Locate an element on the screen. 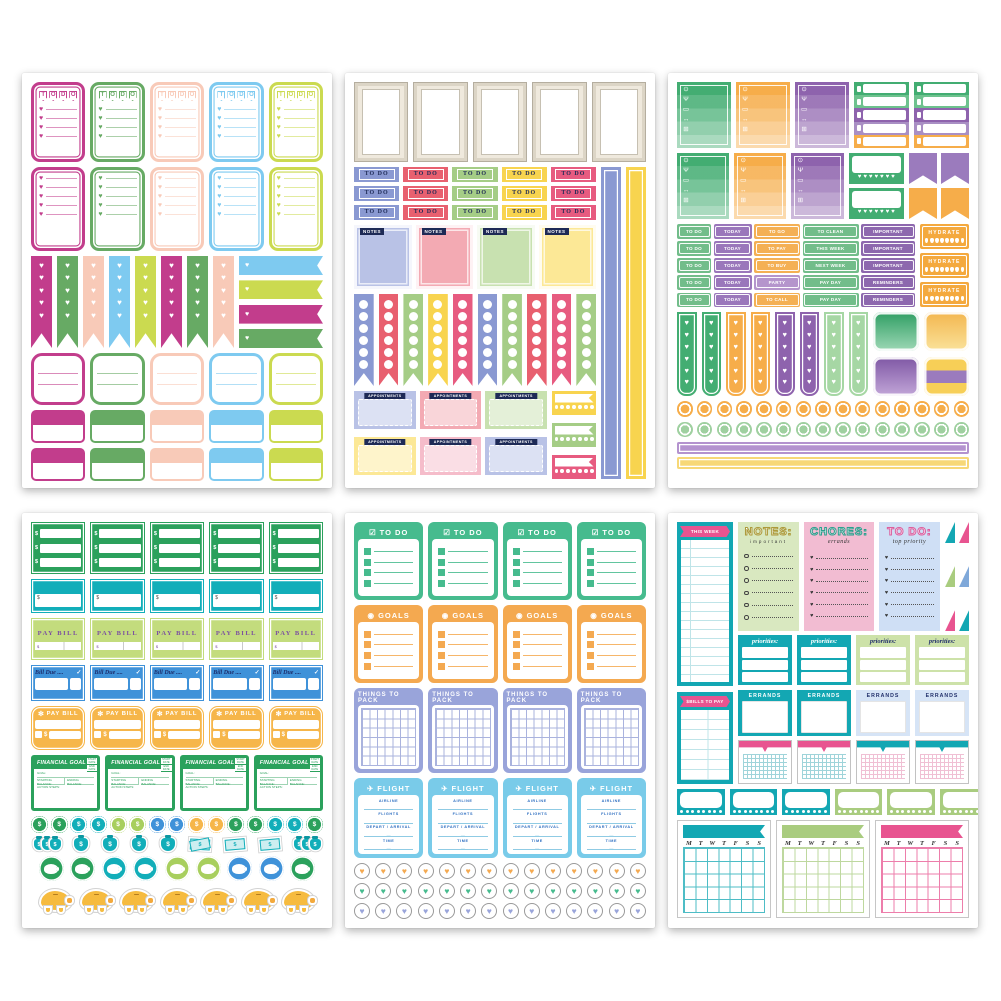 This screenshot has height=1001, width=1001. piggy-bank-circle-sticker is located at coordinates (271, 868).